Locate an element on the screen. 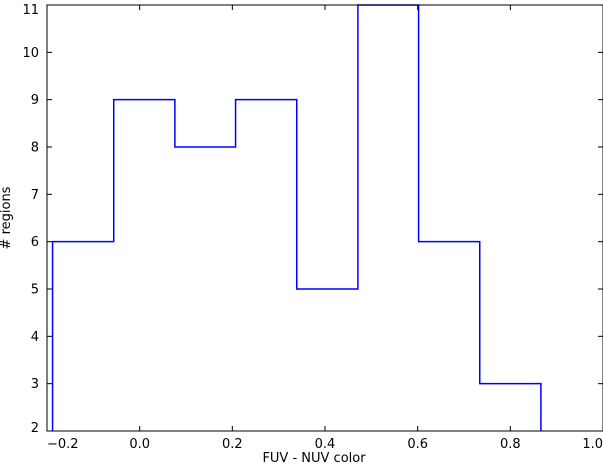  y-tick-label: 8 is located at coordinates (35, 148).